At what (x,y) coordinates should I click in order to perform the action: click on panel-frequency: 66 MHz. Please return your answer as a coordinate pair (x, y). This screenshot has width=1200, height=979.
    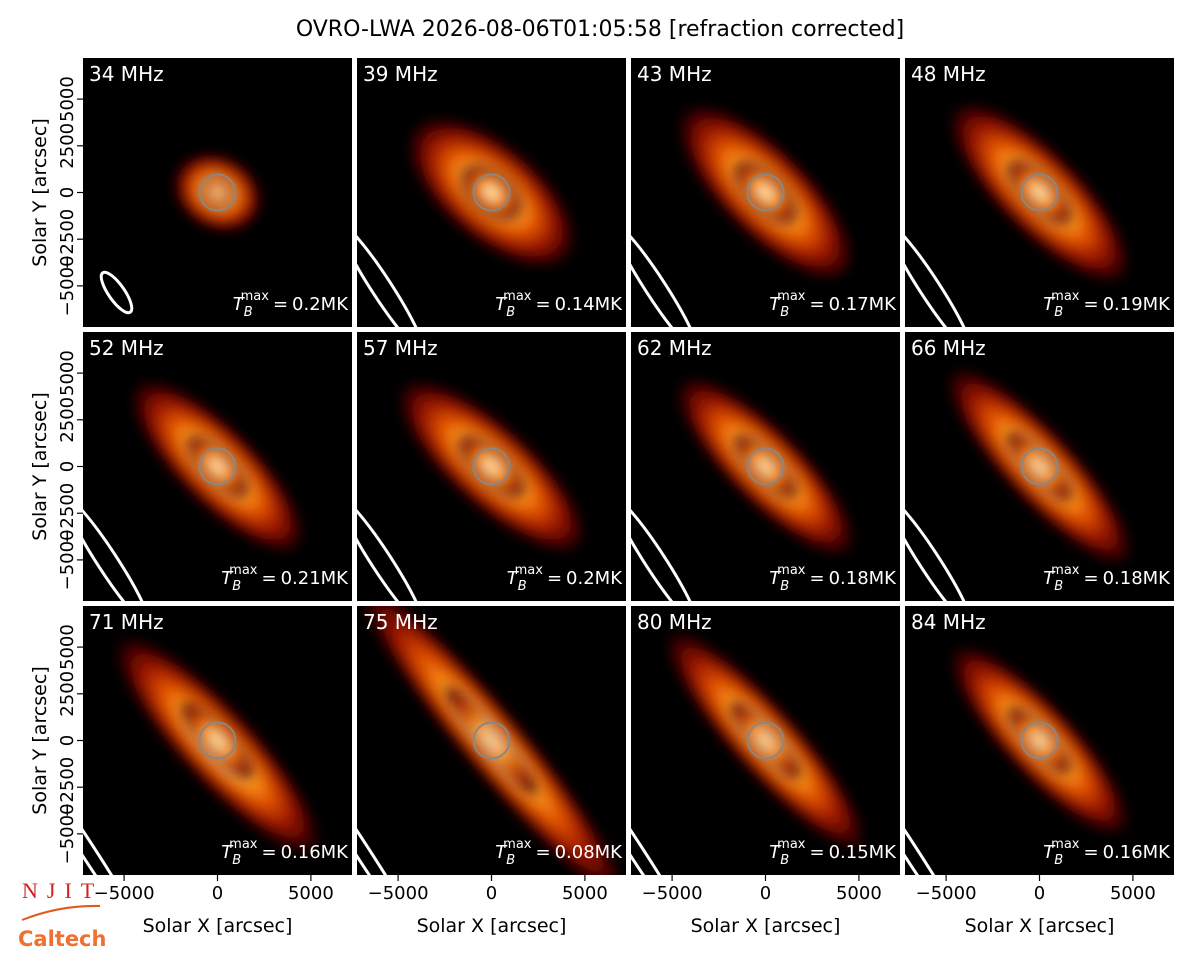
    Looking at the image, I should click on (948, 348).